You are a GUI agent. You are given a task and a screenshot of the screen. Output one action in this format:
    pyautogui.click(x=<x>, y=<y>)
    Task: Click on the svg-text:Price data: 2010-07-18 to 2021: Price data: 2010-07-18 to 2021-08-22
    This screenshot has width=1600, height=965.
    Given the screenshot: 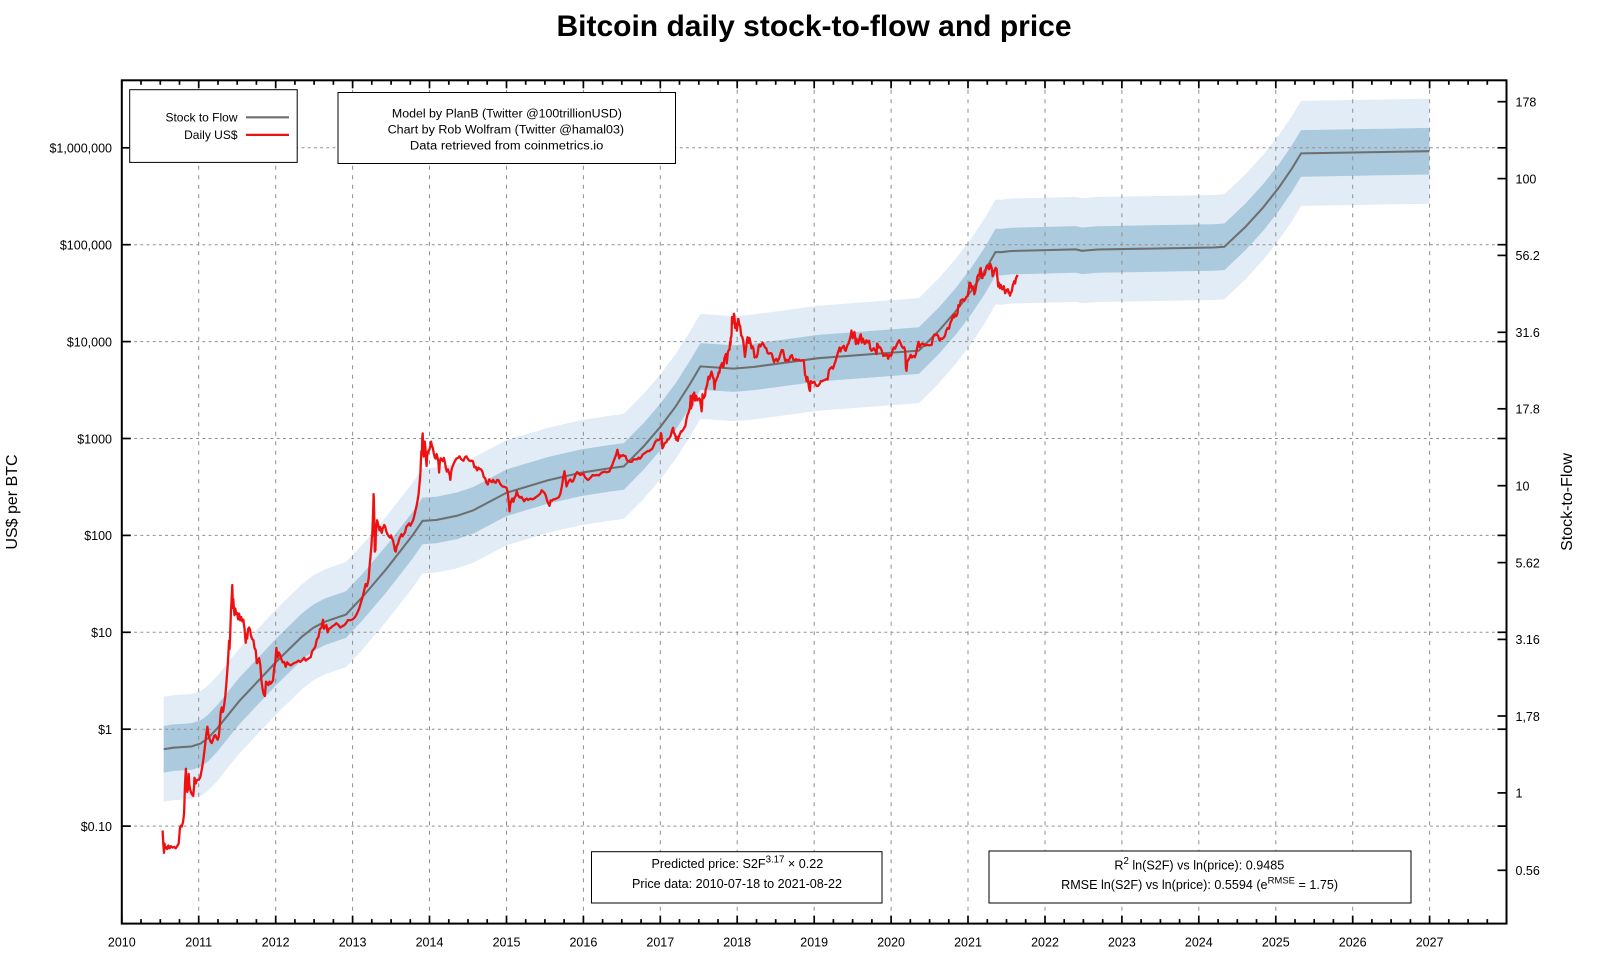 What is the action you would take?
    pyautogui.click(x=737, y=884)
    